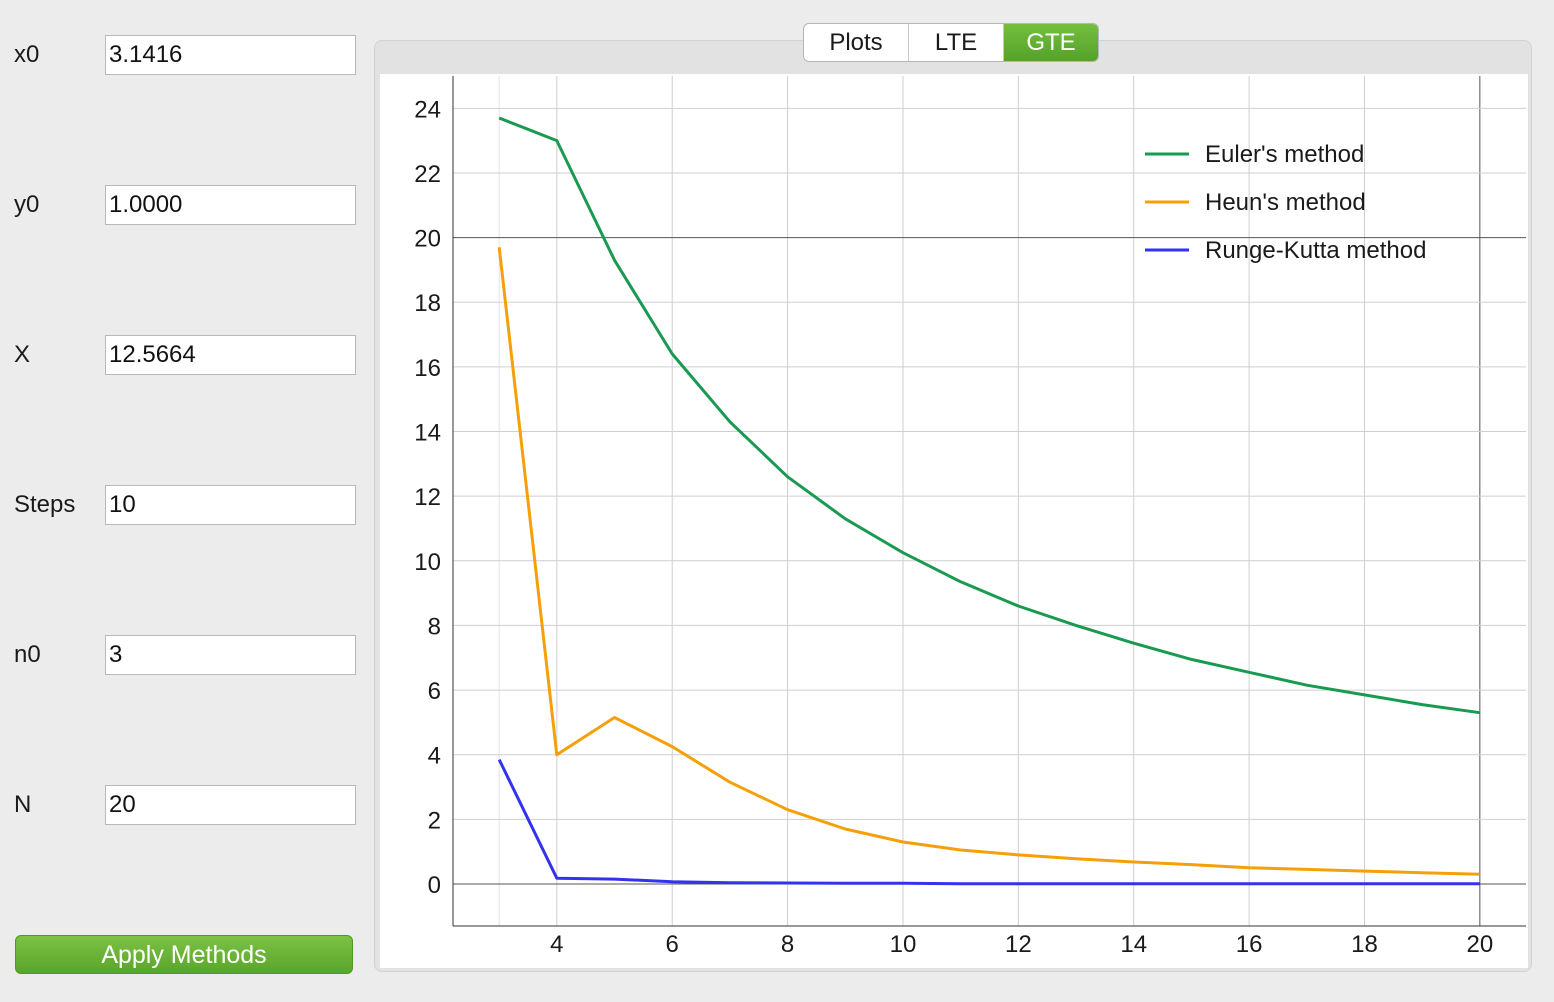 This screenshot has width=1554, height=1002. I want to click on x-end-label: X, so click(22, 354).